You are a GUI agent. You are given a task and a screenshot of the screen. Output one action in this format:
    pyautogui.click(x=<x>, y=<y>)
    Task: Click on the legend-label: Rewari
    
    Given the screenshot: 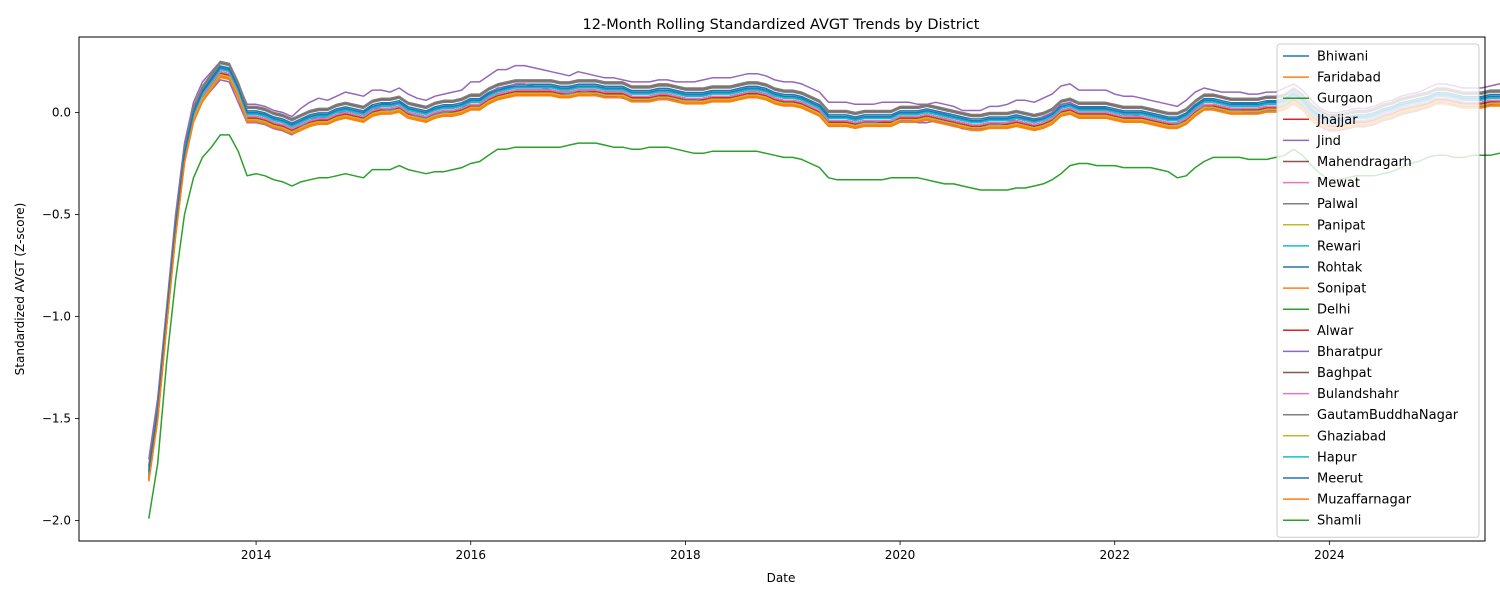 What is the action you would take?
    pyautogui.click(x=1339, y=246)
    